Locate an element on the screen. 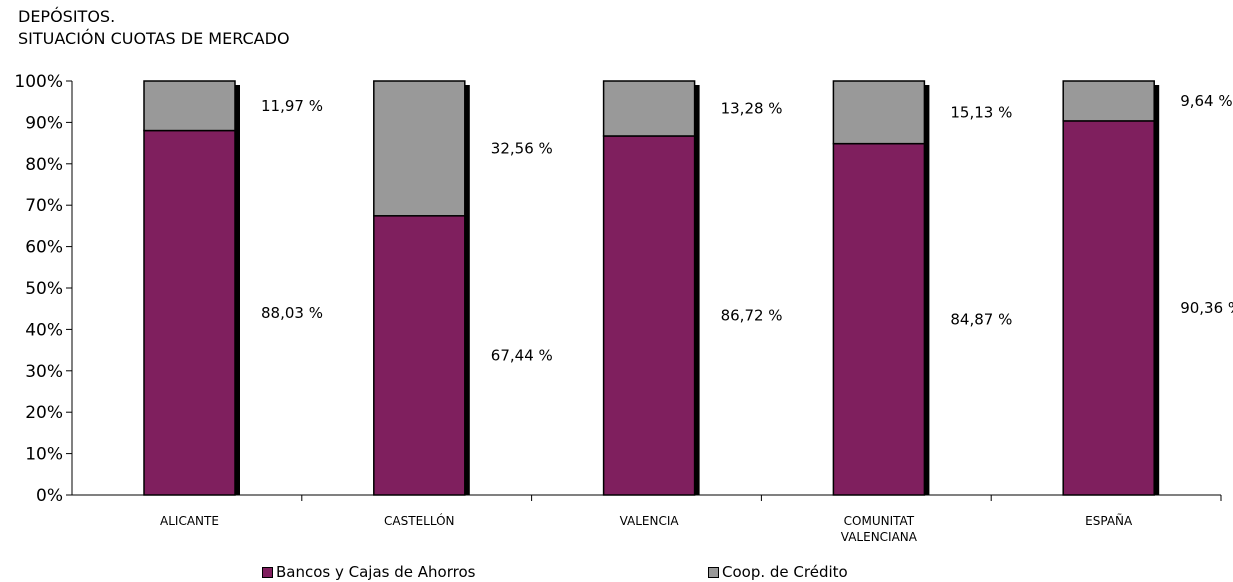  y-tick-label: 60% is located at coordinates (44, 248).